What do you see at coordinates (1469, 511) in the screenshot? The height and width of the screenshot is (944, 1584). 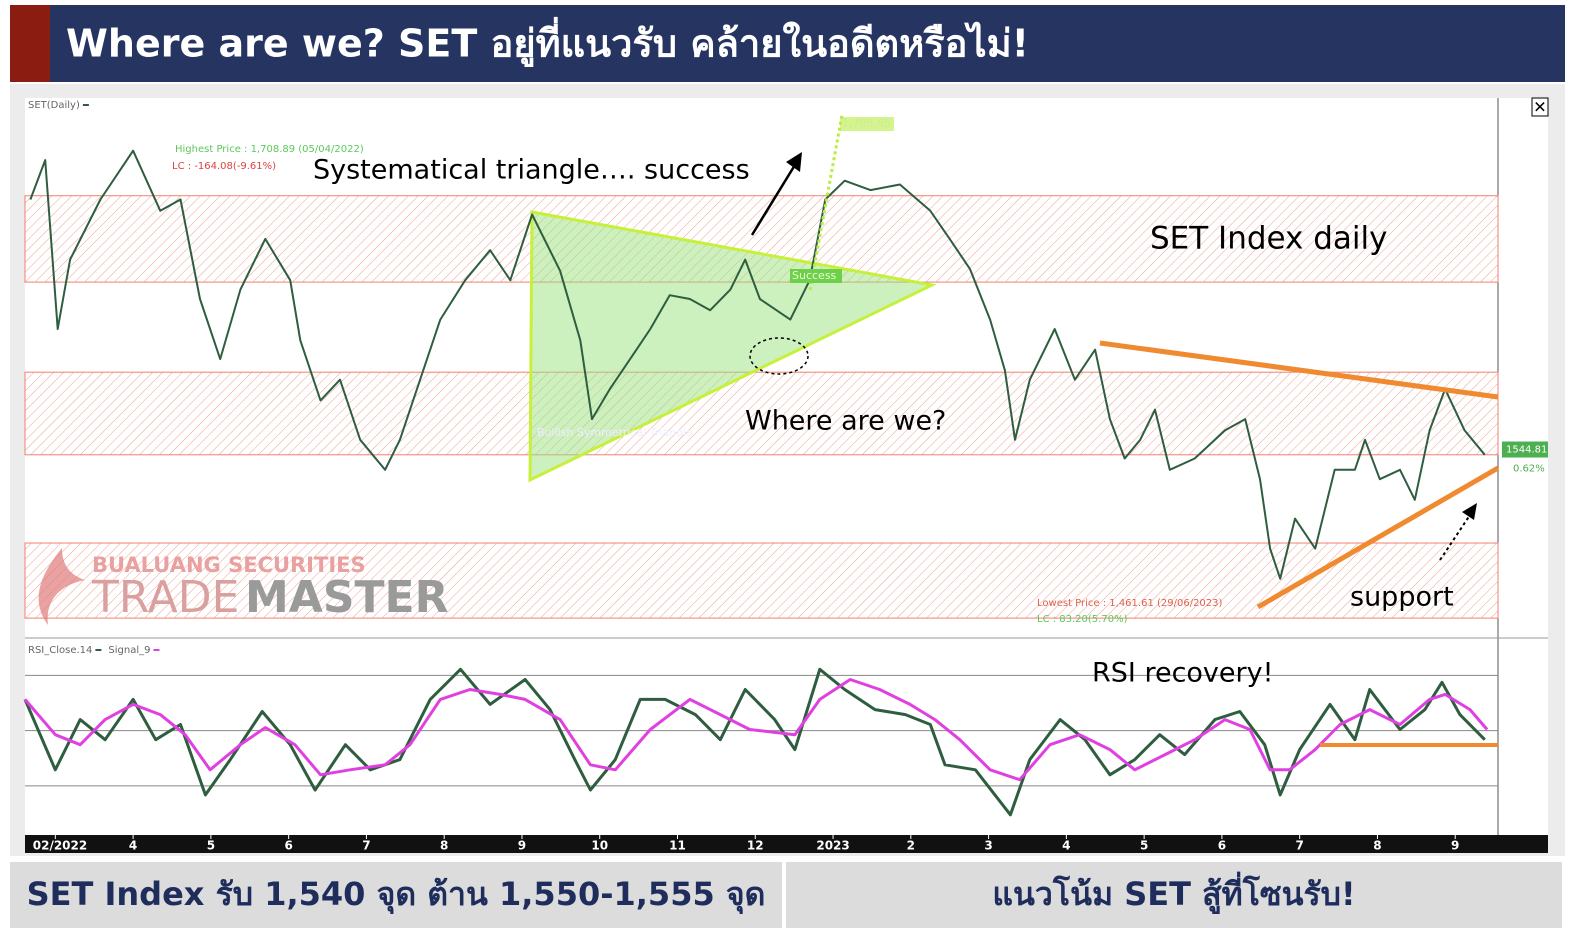 I see `support-arrow-head` at bounding box center [1469, 511].